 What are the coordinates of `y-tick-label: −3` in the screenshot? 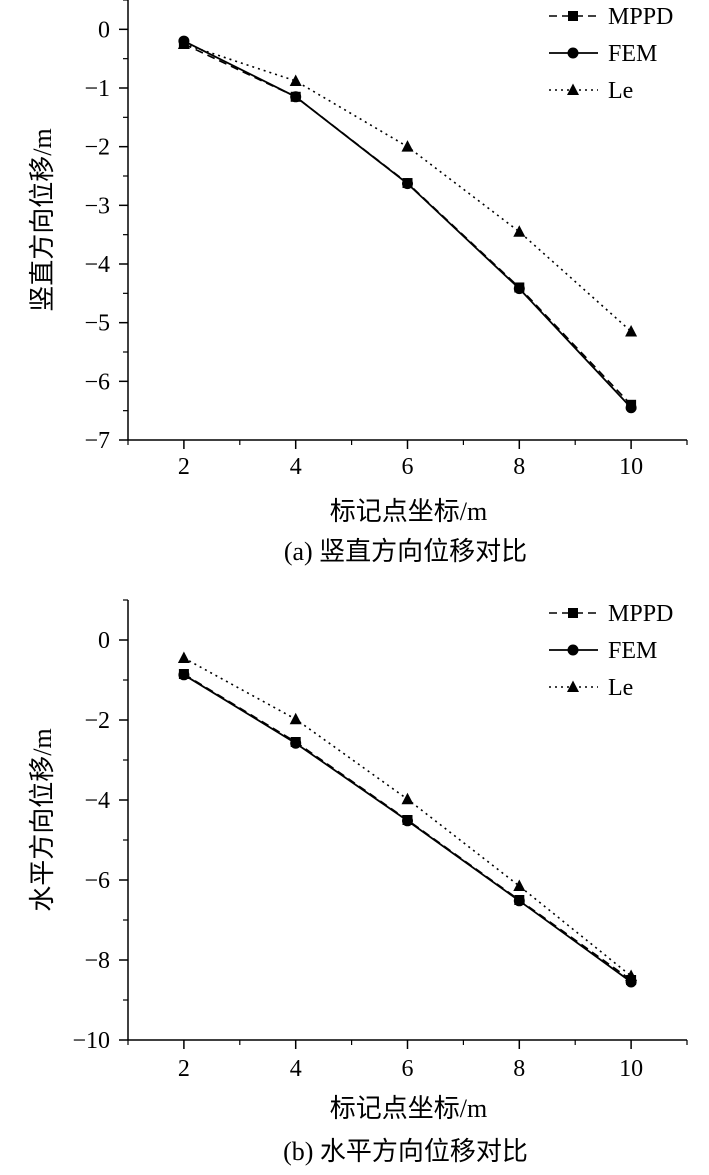 It's located at (97, 206).